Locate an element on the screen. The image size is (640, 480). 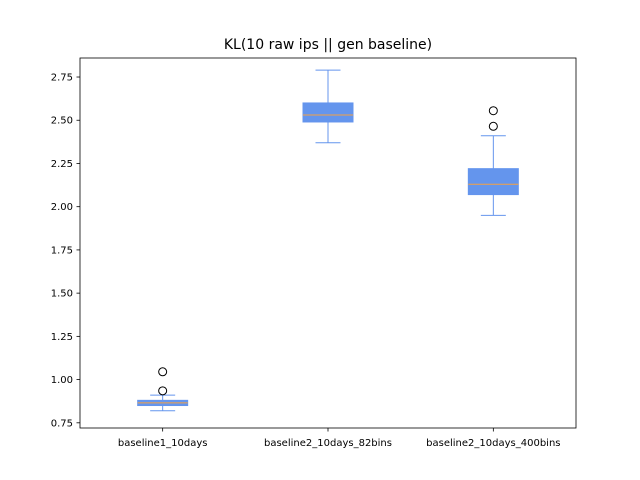
y-tick-label: 1.25 is located at coordinates (62, 337).